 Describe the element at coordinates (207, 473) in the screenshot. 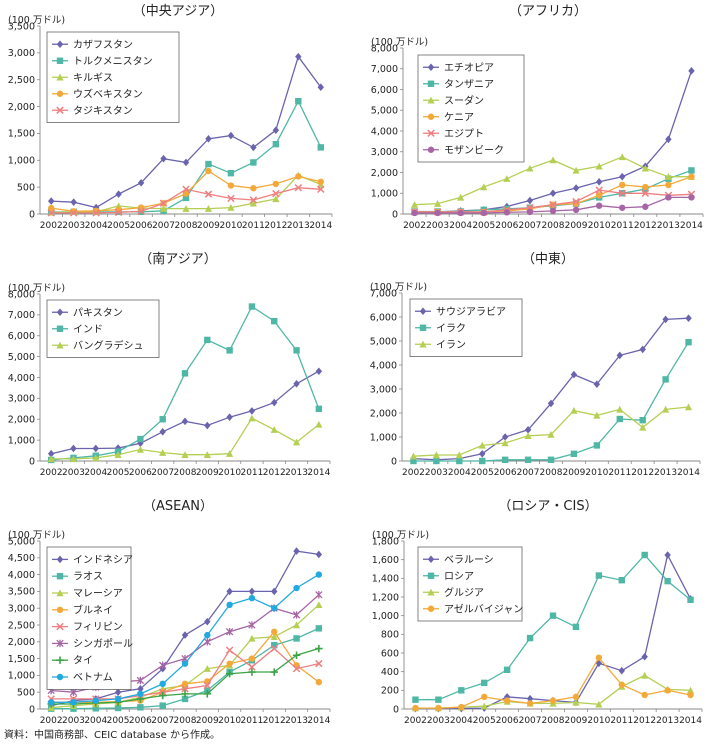

I see `x-tick-label: 2009` at that location.